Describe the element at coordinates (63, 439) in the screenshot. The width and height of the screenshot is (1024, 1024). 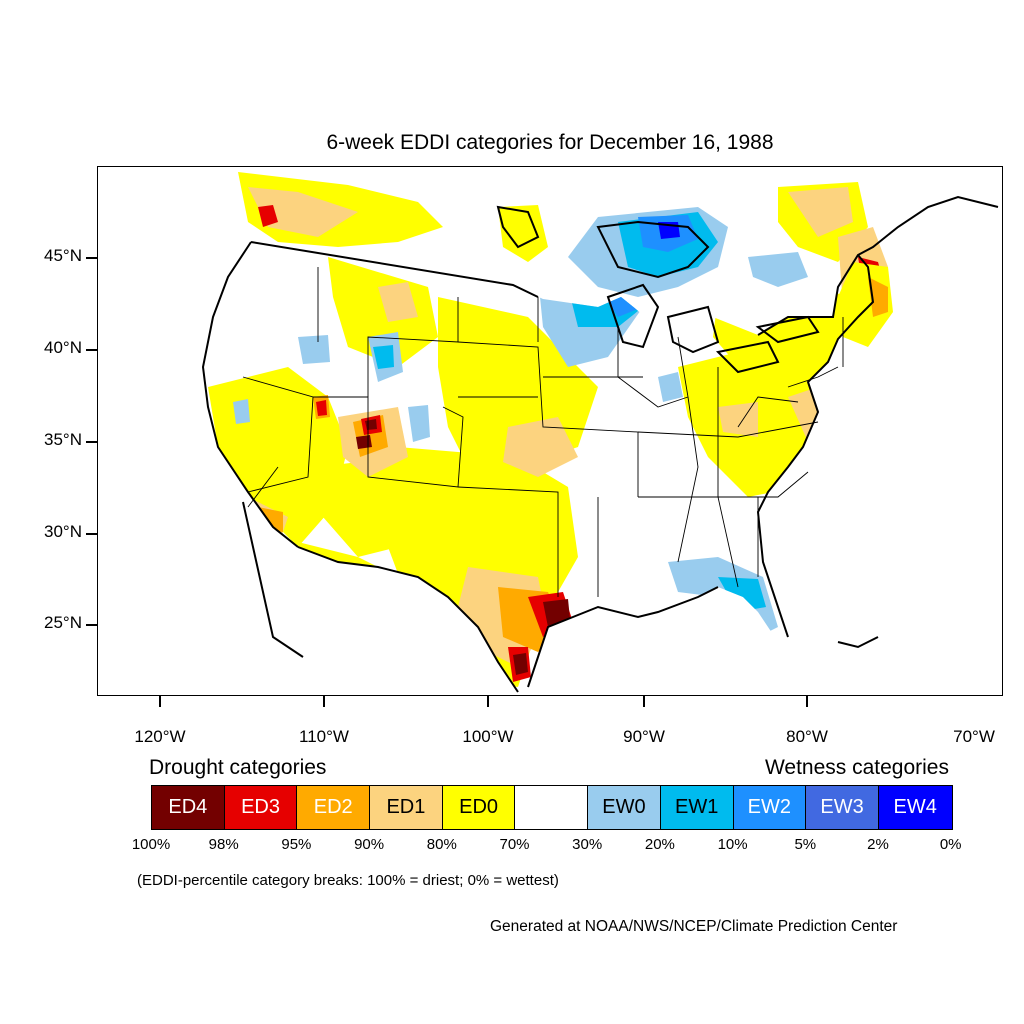
I see `lat-label: 35°N` at that location.